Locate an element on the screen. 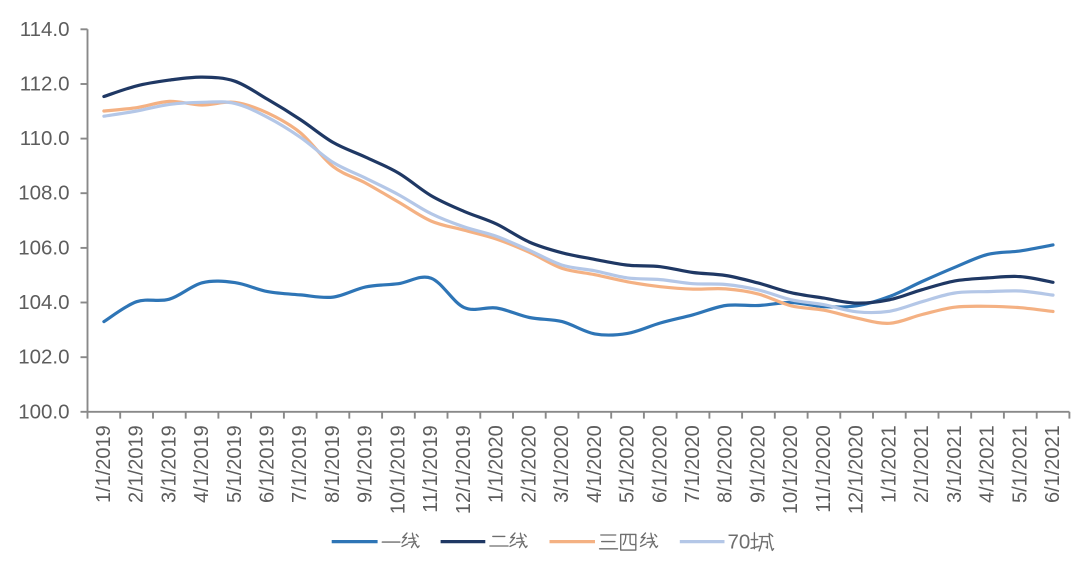  svg-text: 6/1/2019 is located at coordinates (268, 464).